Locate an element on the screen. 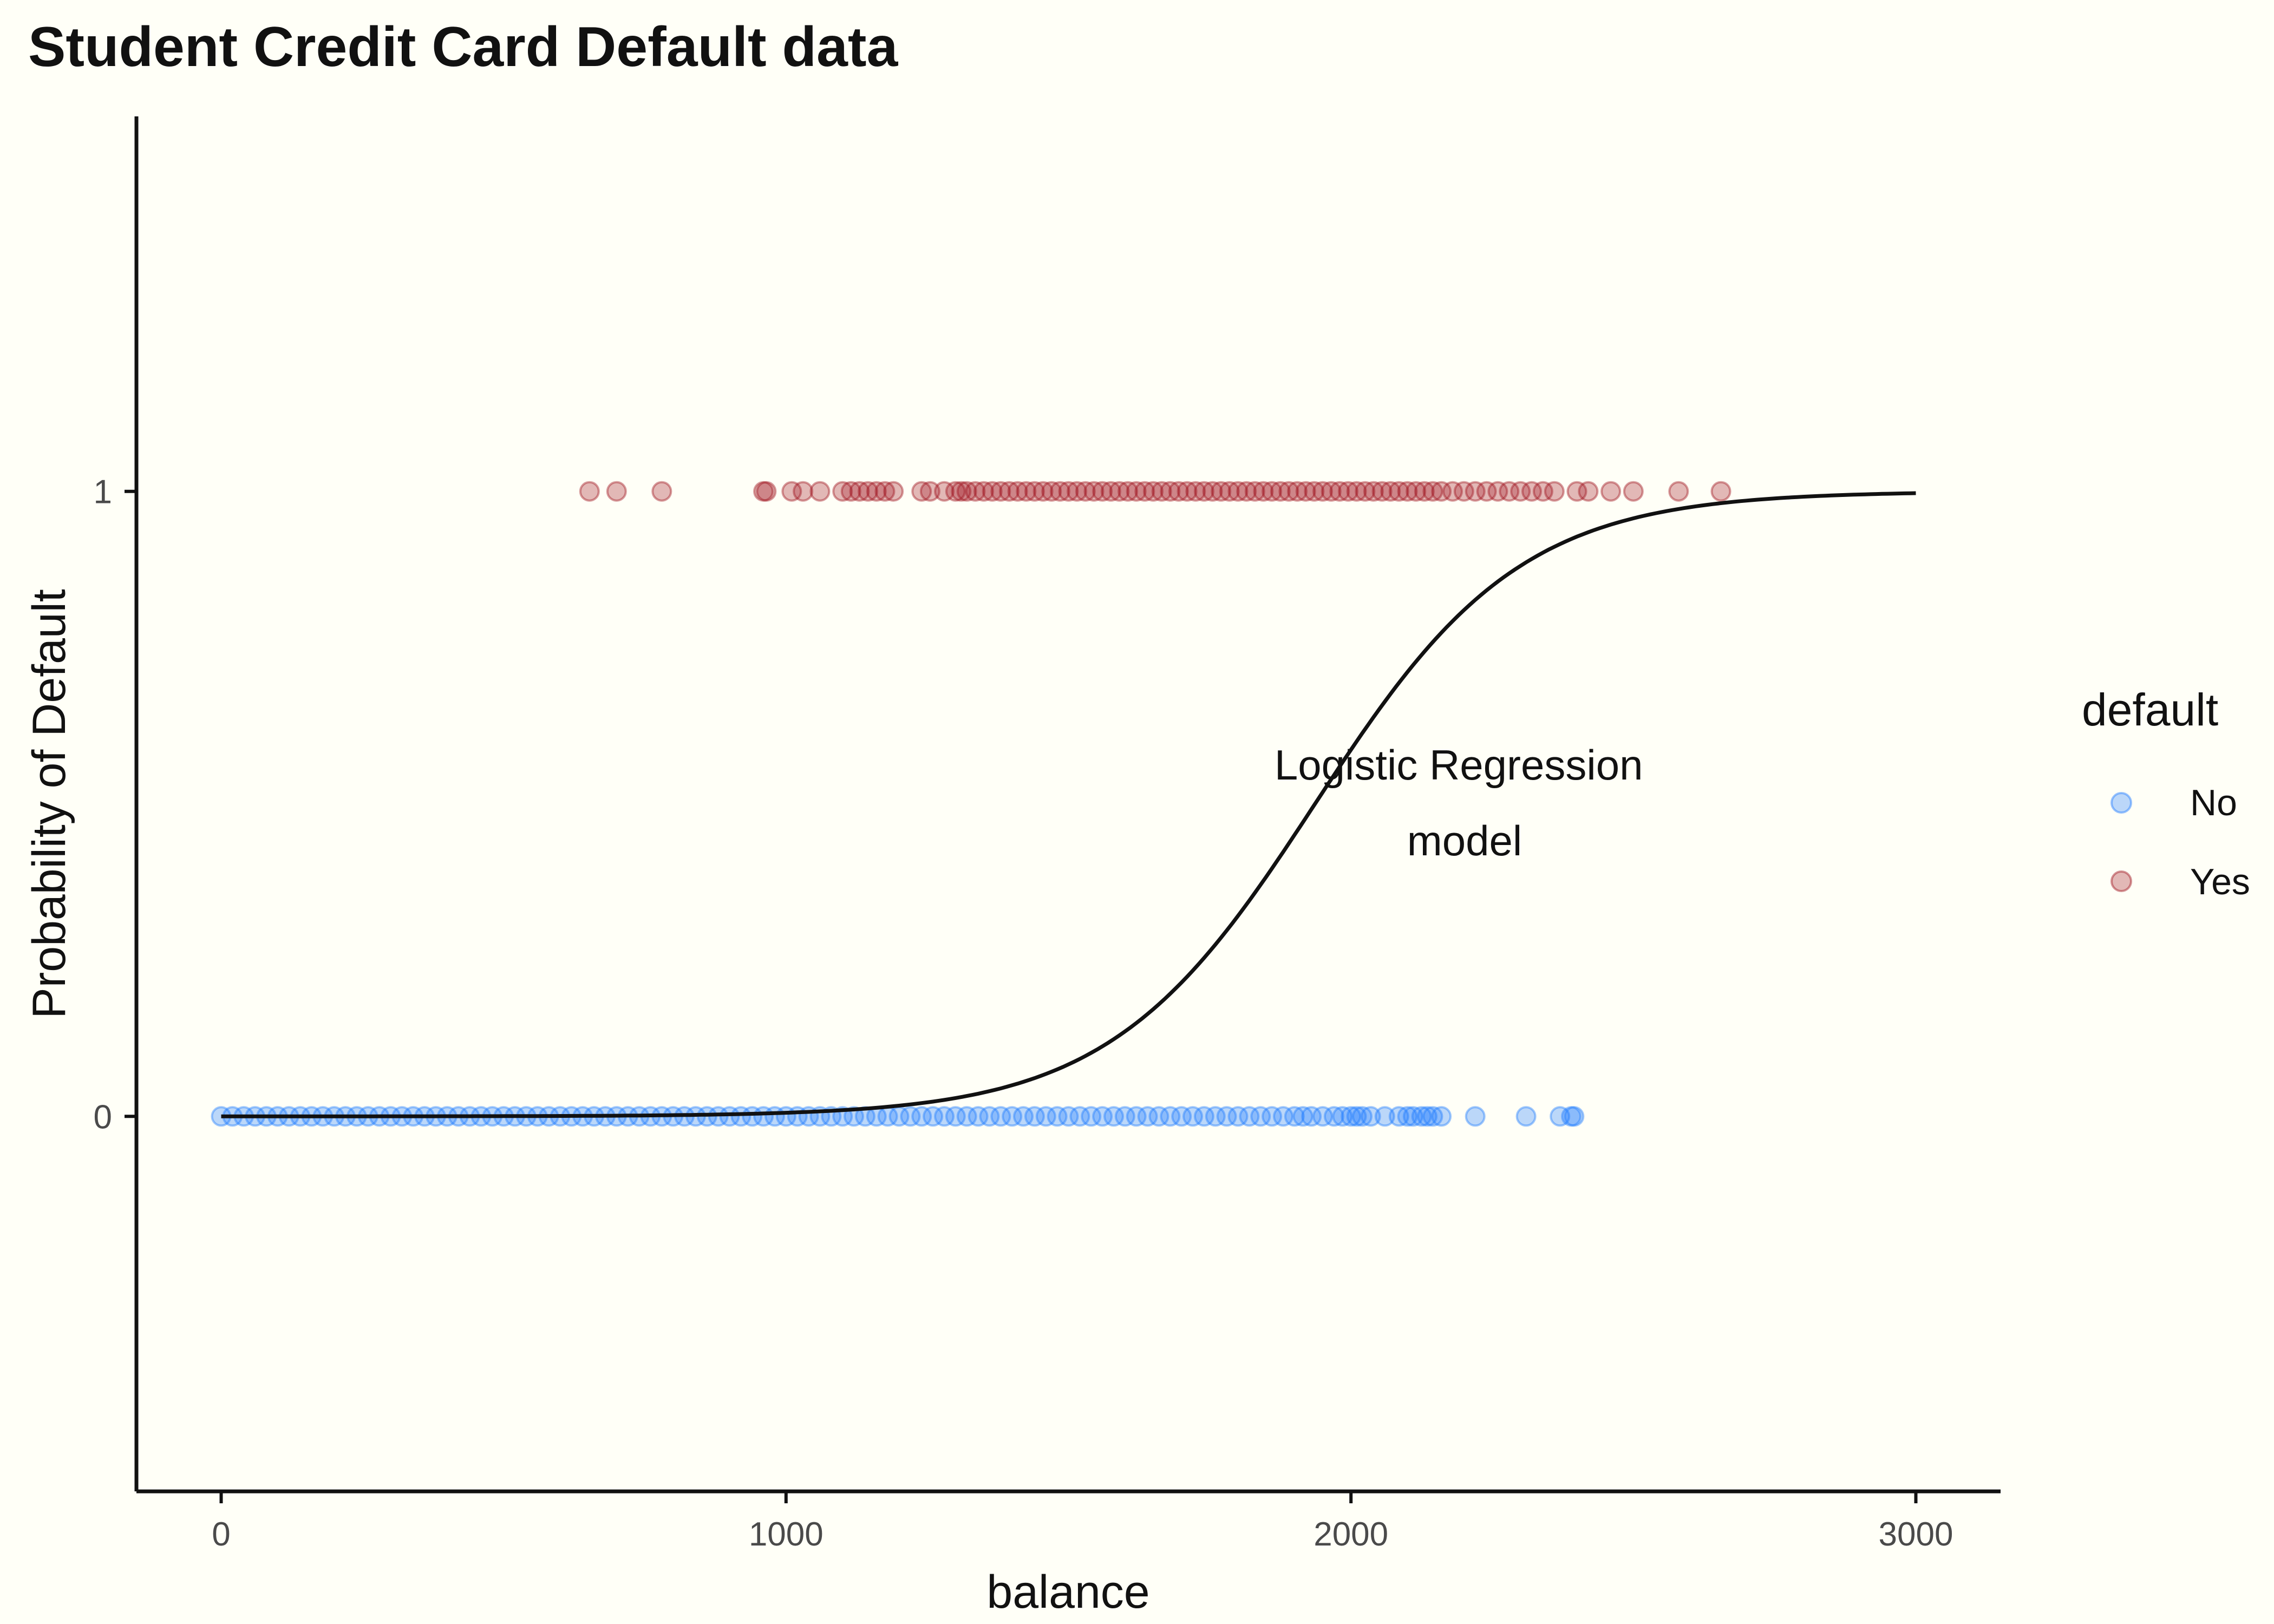 The image size is (2274, 1624). x-tick-label: 2000 is located at coordinates (1351, 1534).